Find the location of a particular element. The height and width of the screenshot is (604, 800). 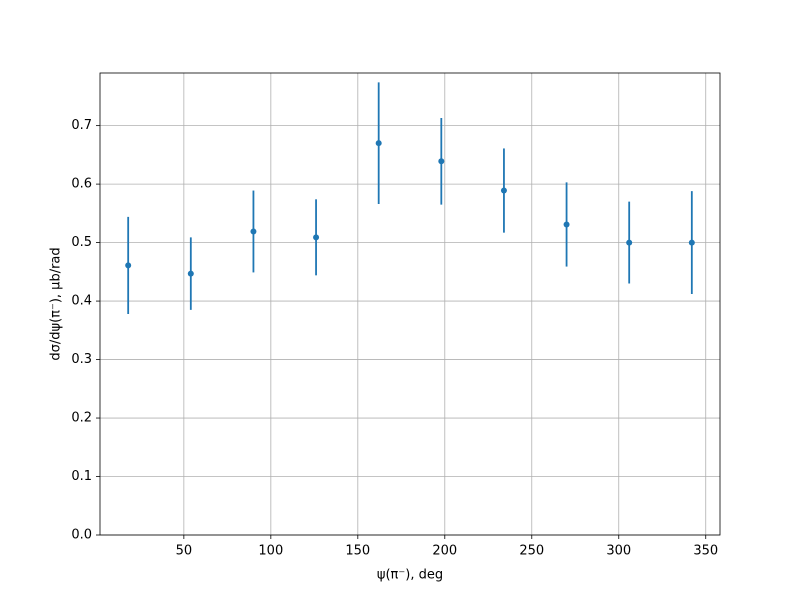

x-tick-label: 100 is located at coordinates (270, 551).